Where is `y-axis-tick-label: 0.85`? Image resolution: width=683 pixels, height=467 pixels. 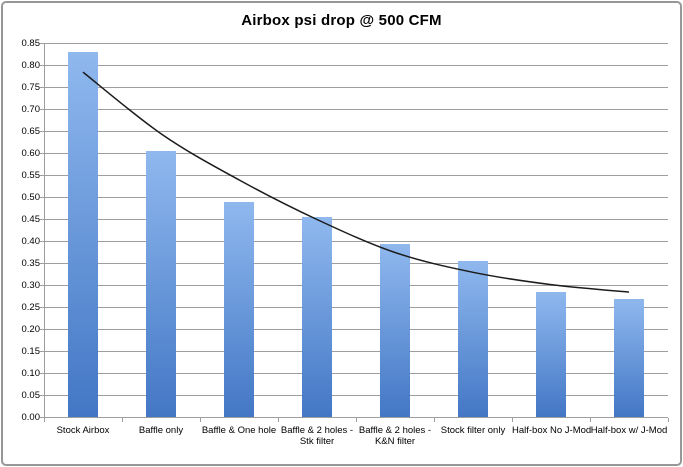 y-axis-tick-label: 0.85 is located at coordinates (31, 43).